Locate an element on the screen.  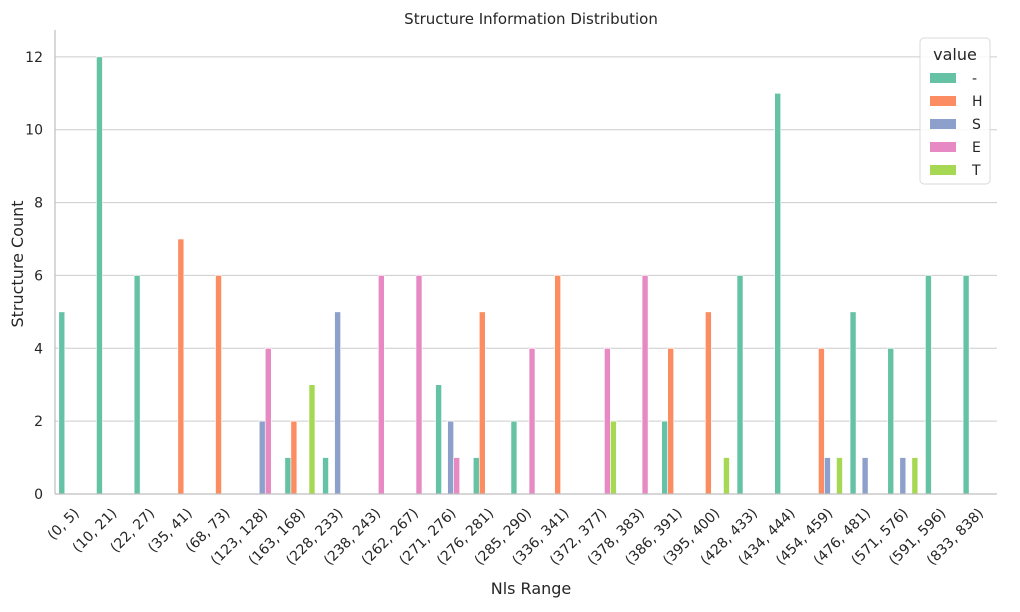
legend-label: T is located at coordinates (976, 171).